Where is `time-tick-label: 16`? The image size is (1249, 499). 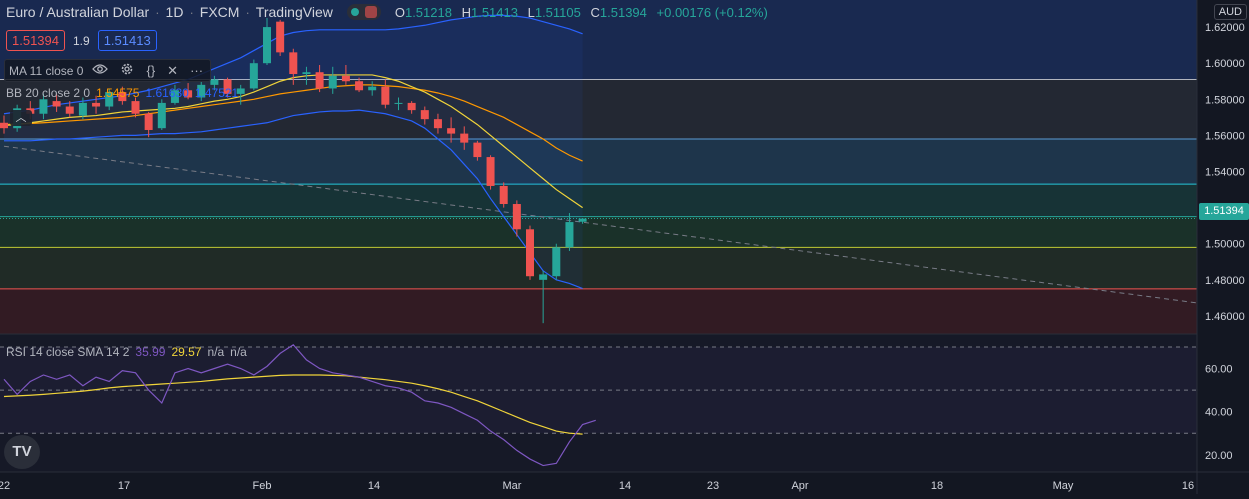 time-tick-label: 16 is located at coordinates (1188, 486).